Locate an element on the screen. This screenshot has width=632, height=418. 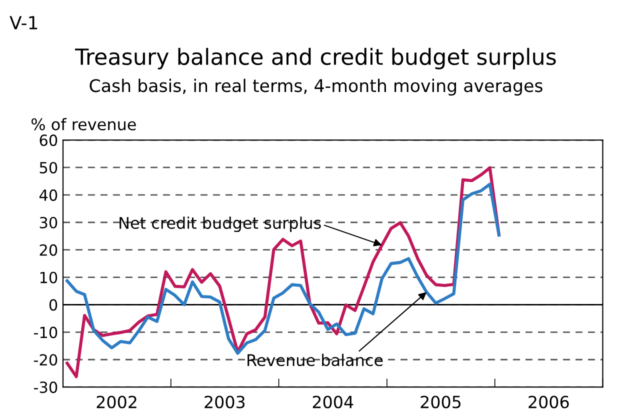
y-tick-label: -10 is located at coordinates (46, 332).